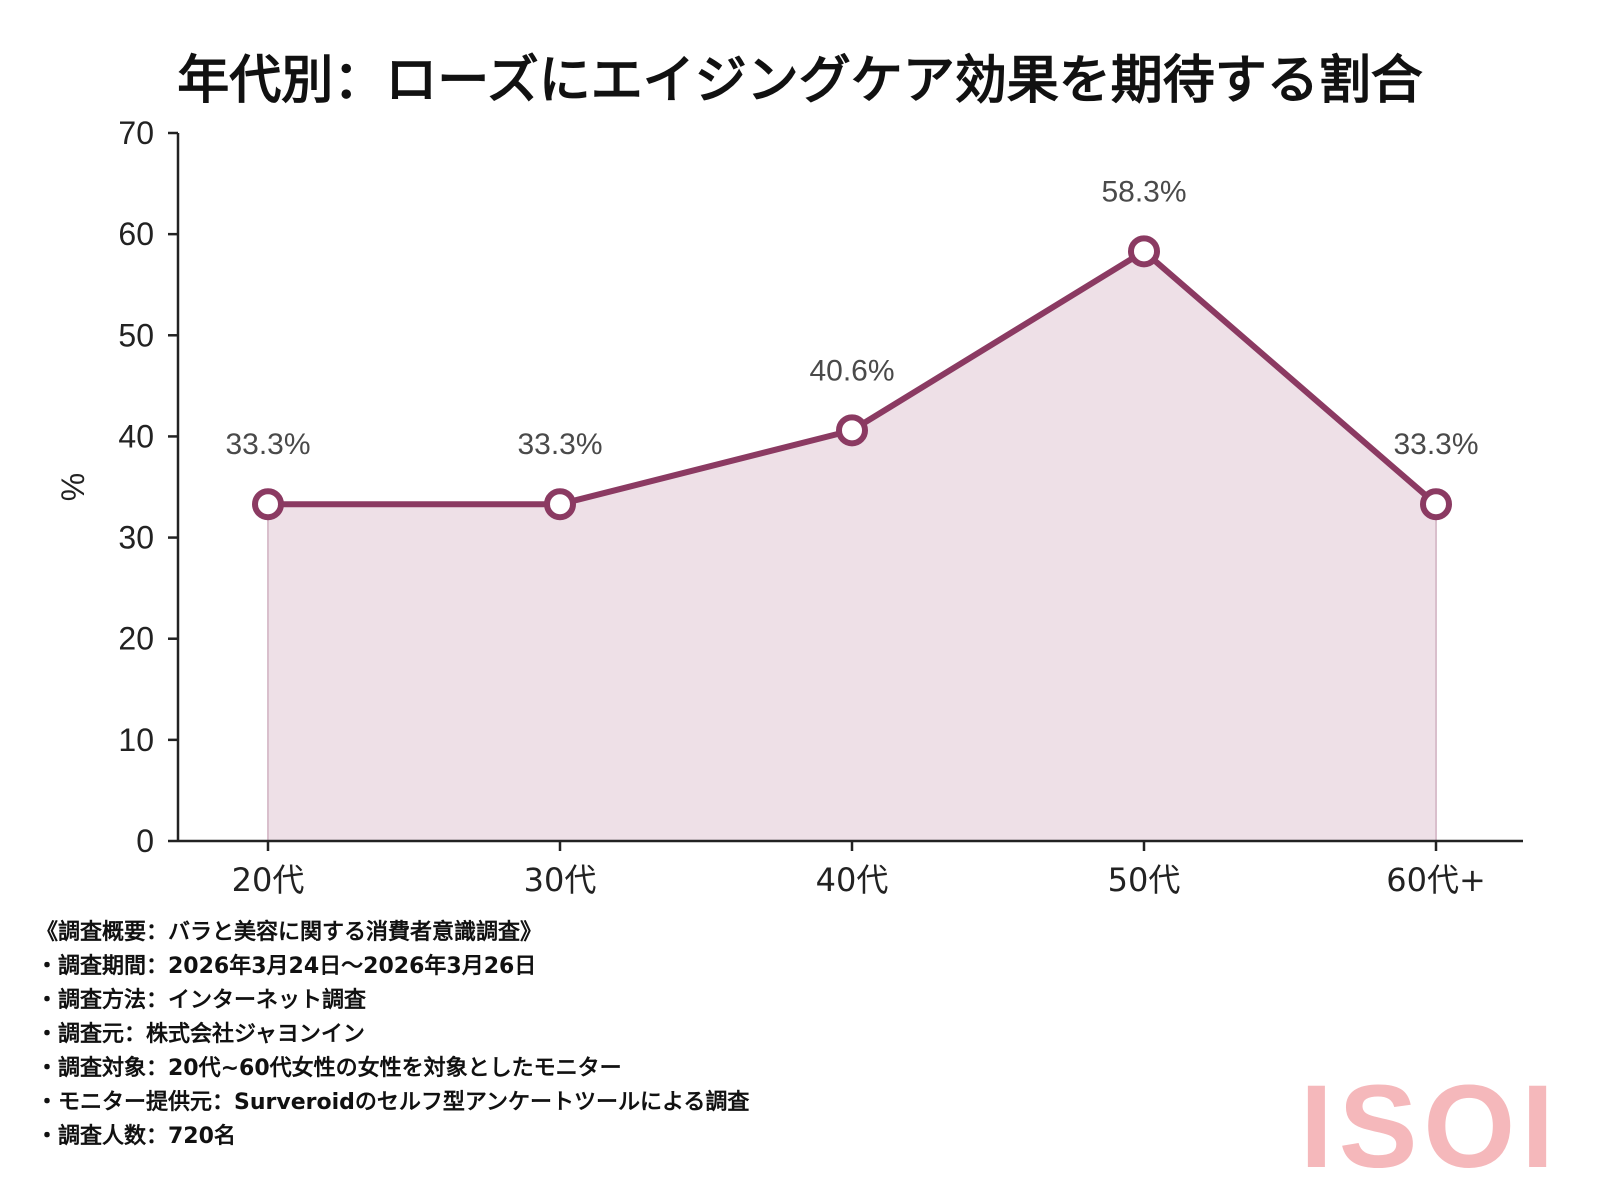 The height and width of the screenshot is (1200, 1600). I want to click on brand-logo: ISOI, so click(1429, 1127).